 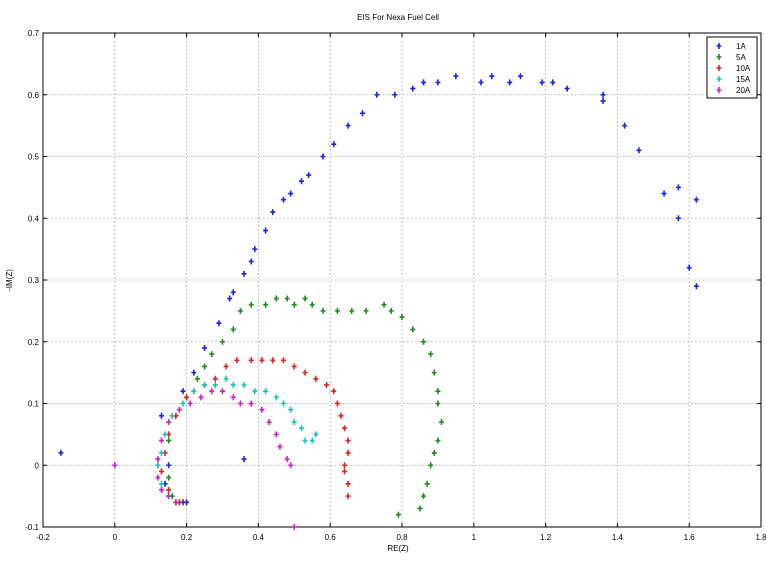 I want to click on legend-label: 20A, so click(x=743, y=90).